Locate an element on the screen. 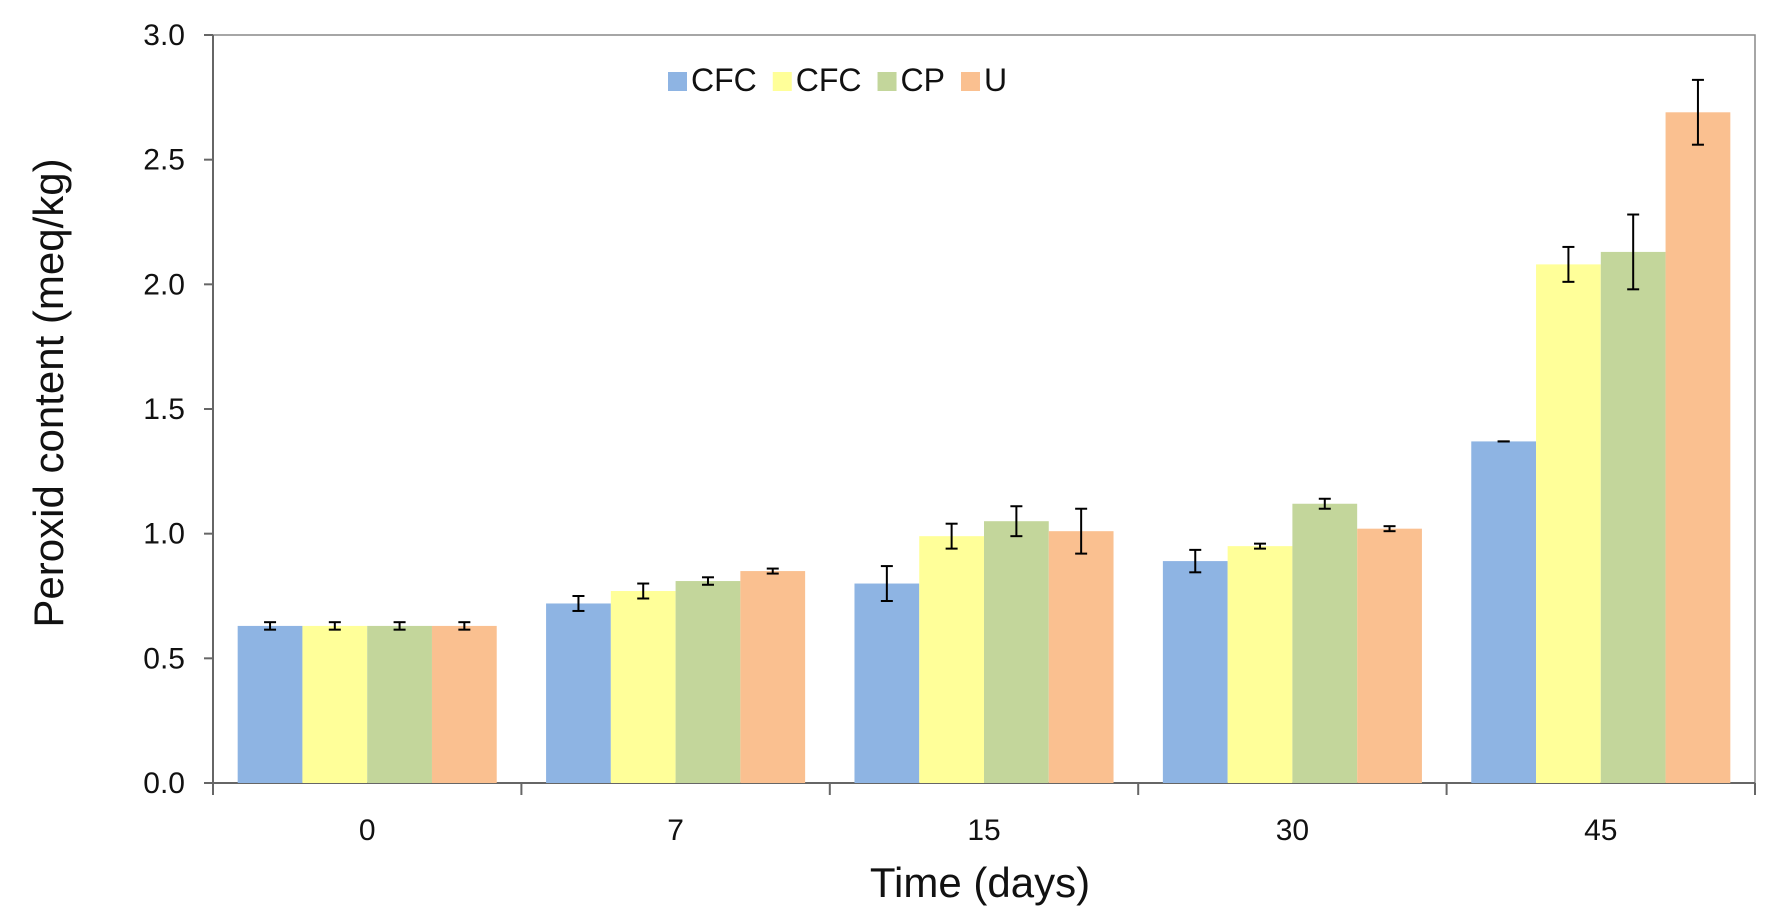  legend: CFC CFC CP U is located at coordinates (837, 80).